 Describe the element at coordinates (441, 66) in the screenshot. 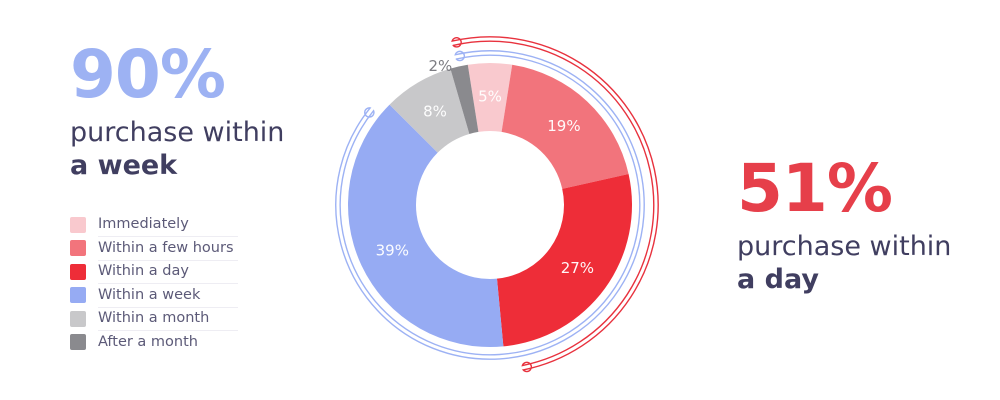

I see `slice-label-after-a-month: 2%` at that location.